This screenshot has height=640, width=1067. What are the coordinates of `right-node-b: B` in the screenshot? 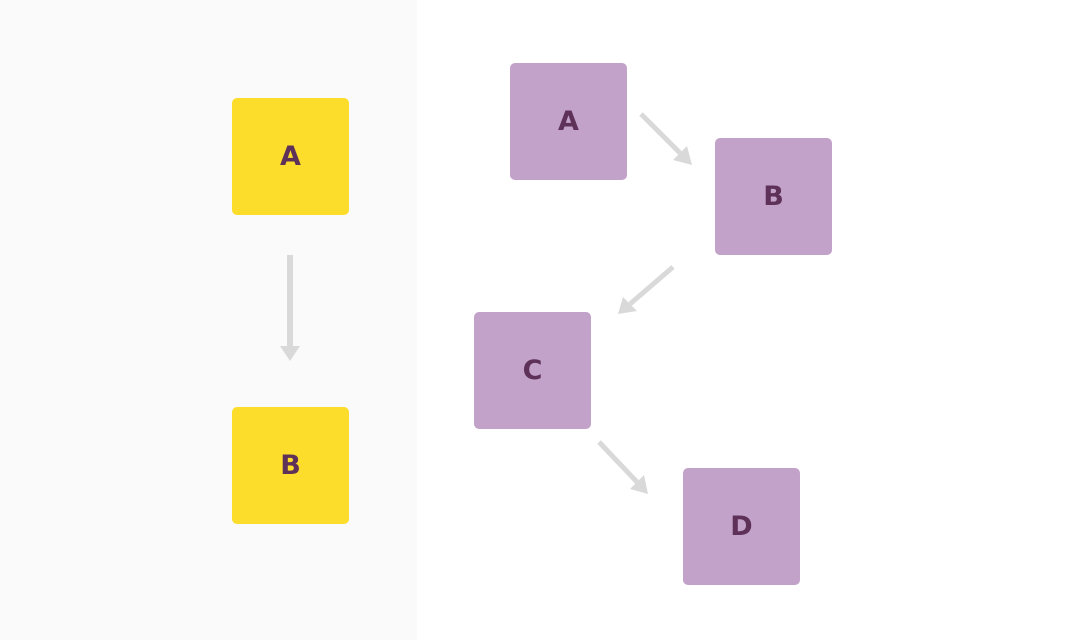 It's located at (773, 196).